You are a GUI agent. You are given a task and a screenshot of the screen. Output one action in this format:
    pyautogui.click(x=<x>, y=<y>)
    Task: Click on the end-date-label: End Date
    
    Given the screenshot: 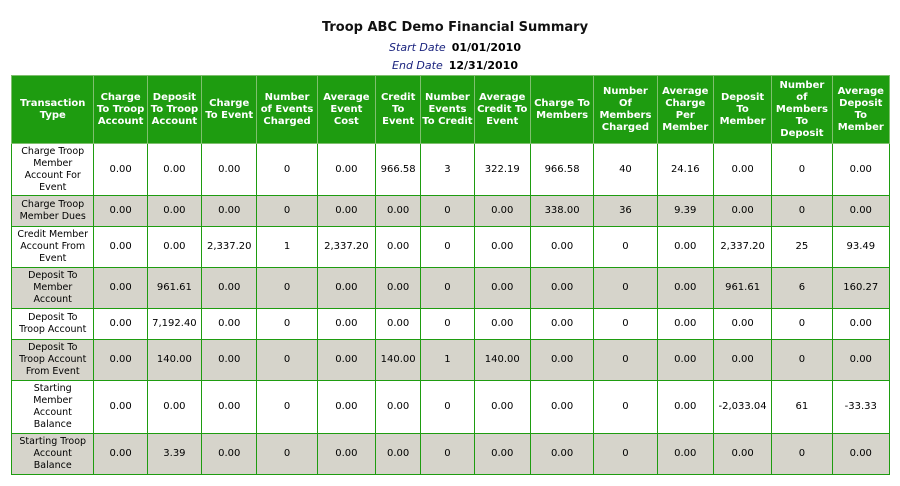 What is the action you would take?
    pyautogui.click(x=417, y=65)
    